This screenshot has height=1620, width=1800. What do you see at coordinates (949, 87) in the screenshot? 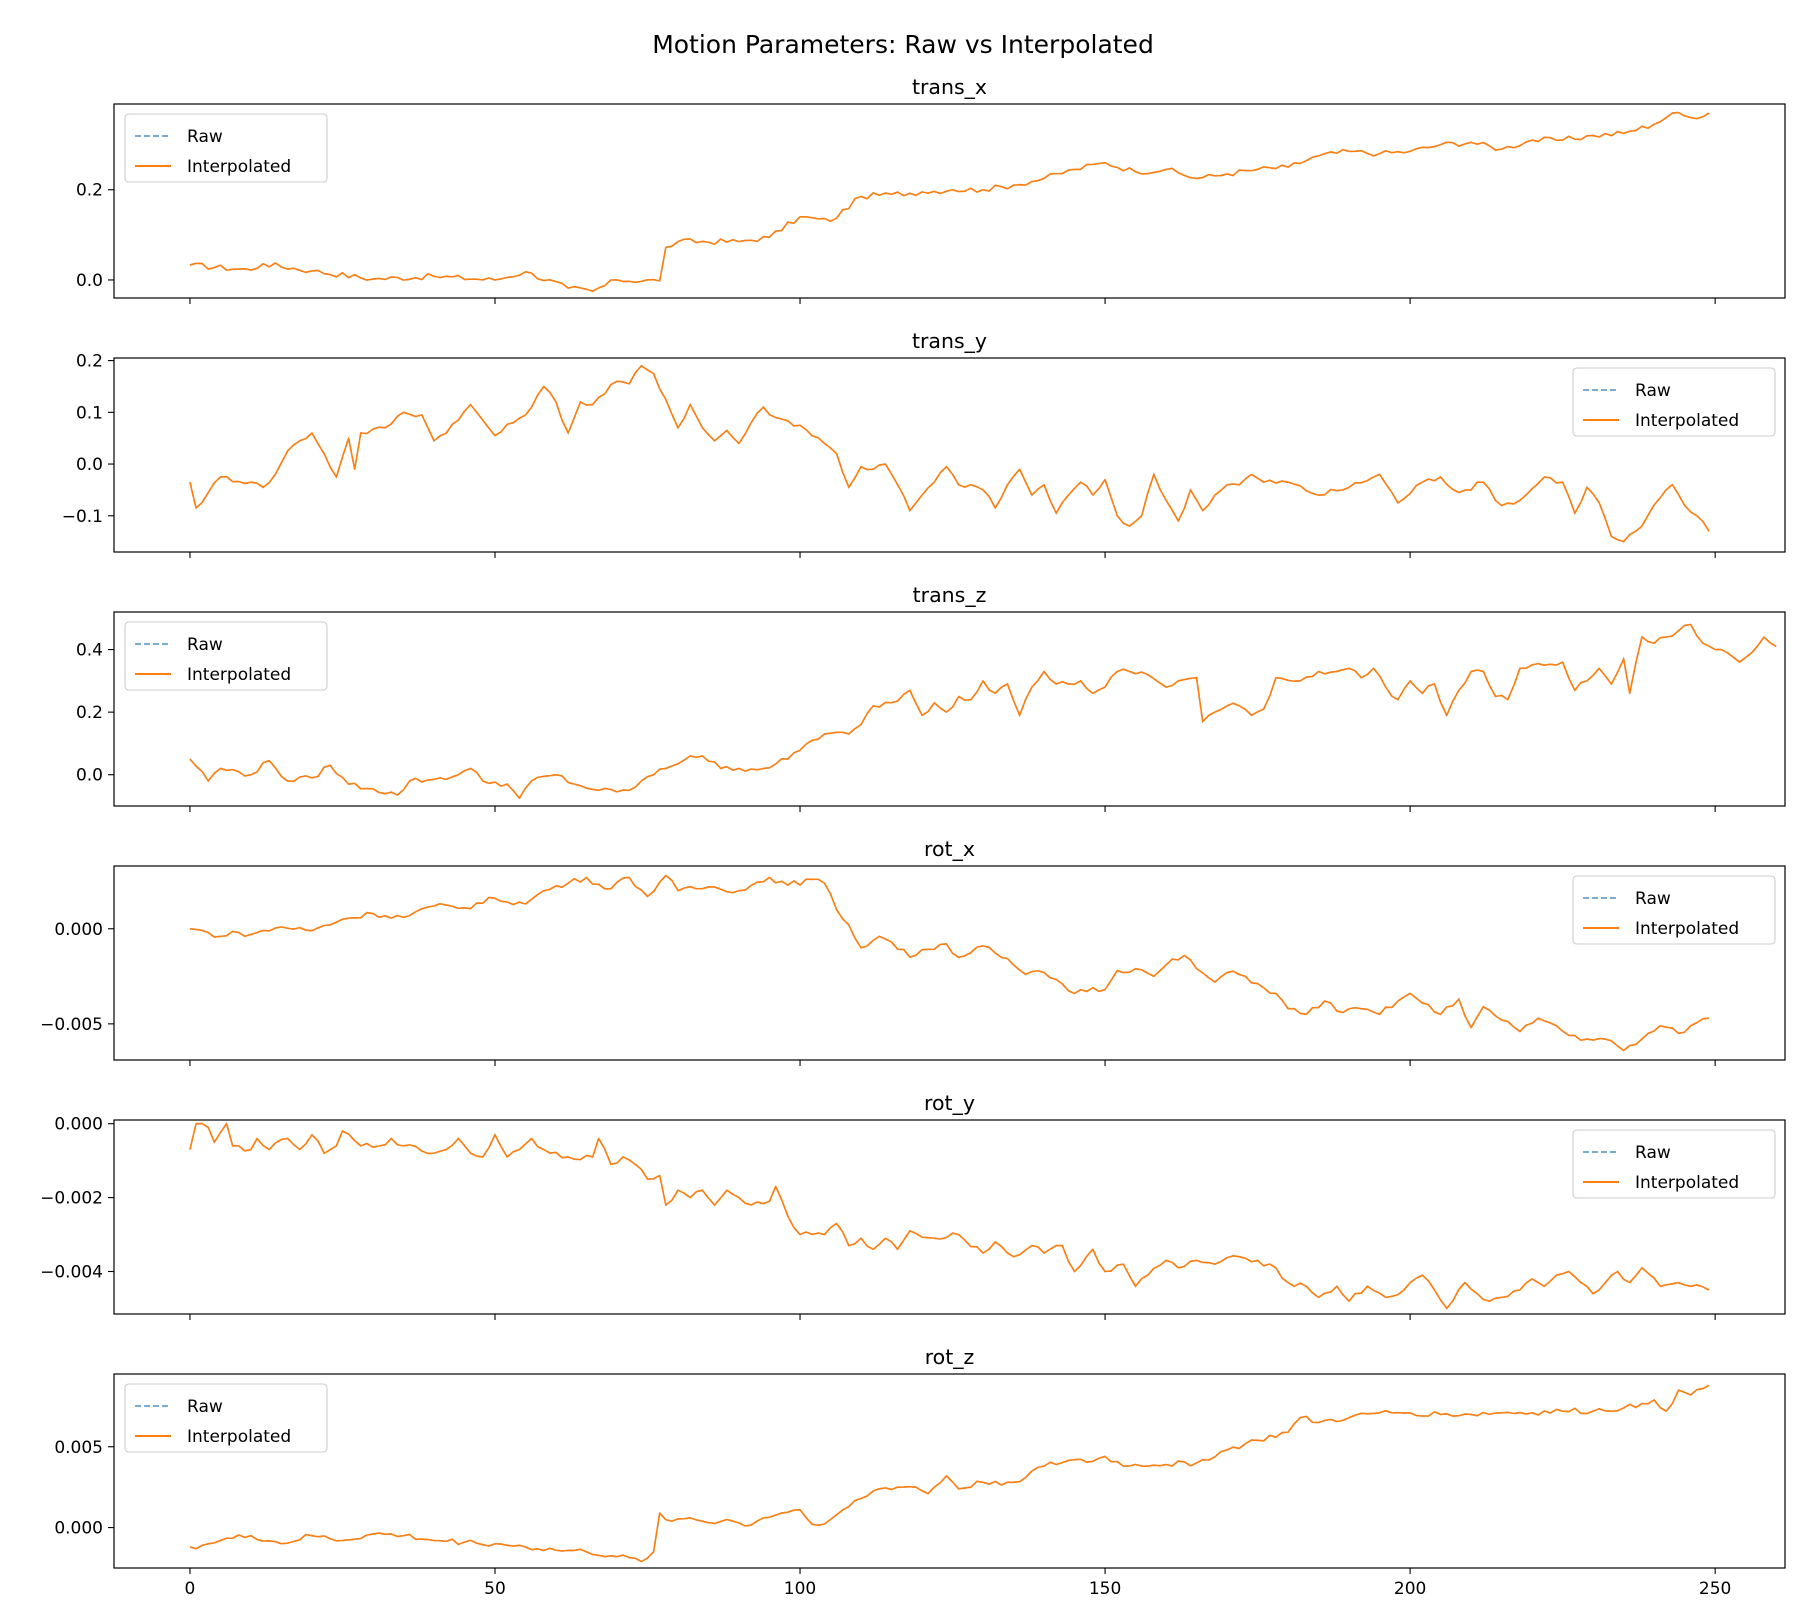
I see `subplot-title: trans_x` at bounding box center [949, 87].